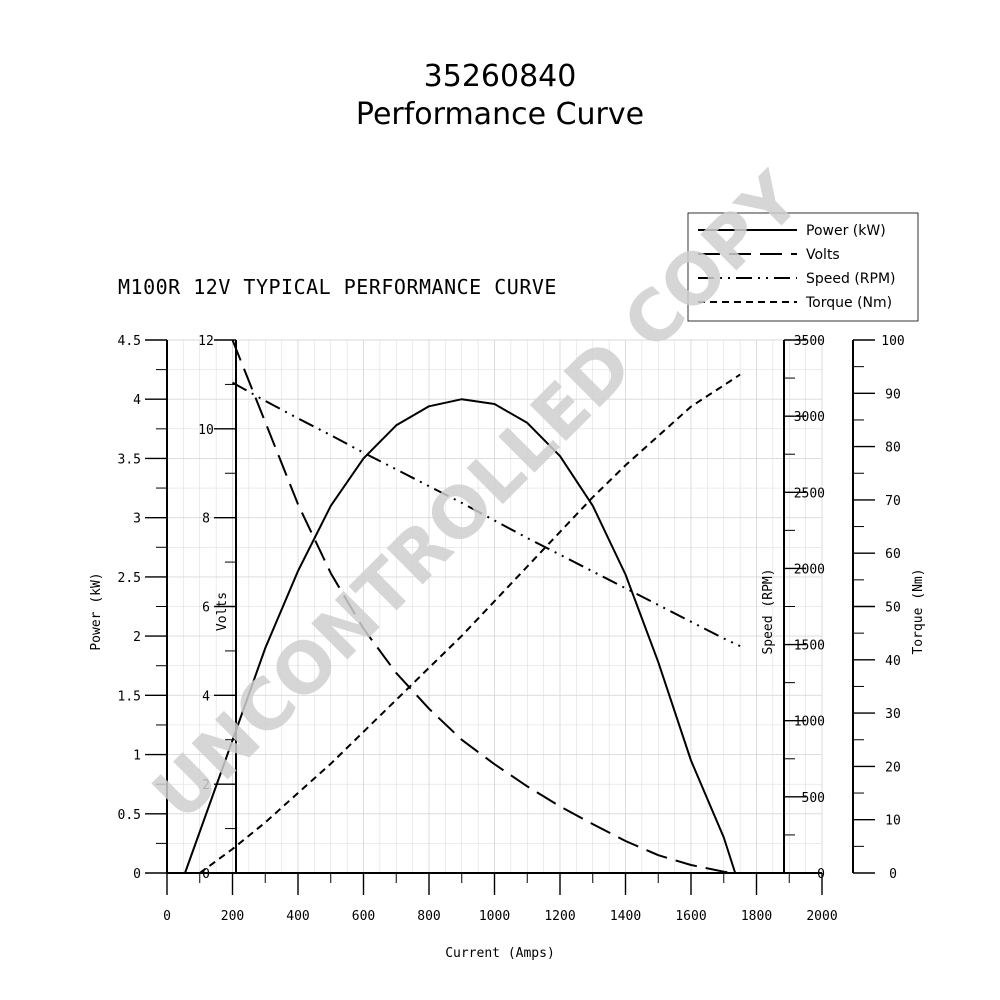 Image resolution: width=1000 pixels, height=1000 pixels. What do you see at coordinates (809, 722) in the screenshot?
I see `speed-tick-label: 1000` at bounding box center [809, 722].